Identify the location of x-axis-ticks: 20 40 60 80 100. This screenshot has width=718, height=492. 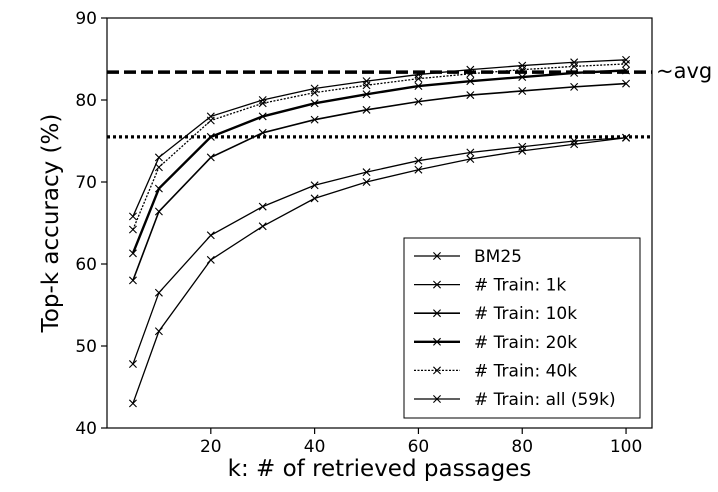
(421, 442).